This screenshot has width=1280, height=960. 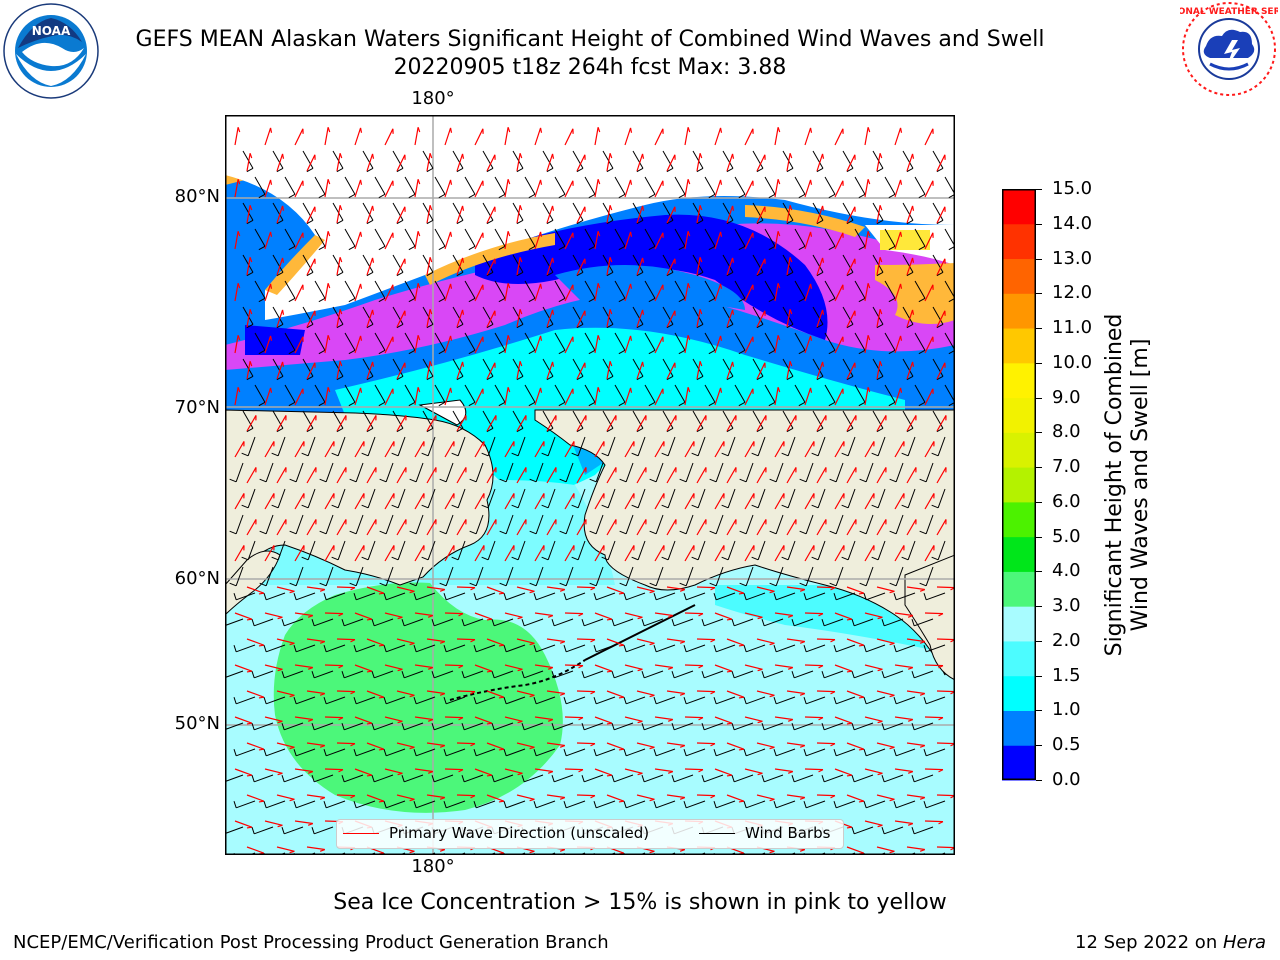 I want to click on land-siberia-alaska, so click(x=359, y=497).